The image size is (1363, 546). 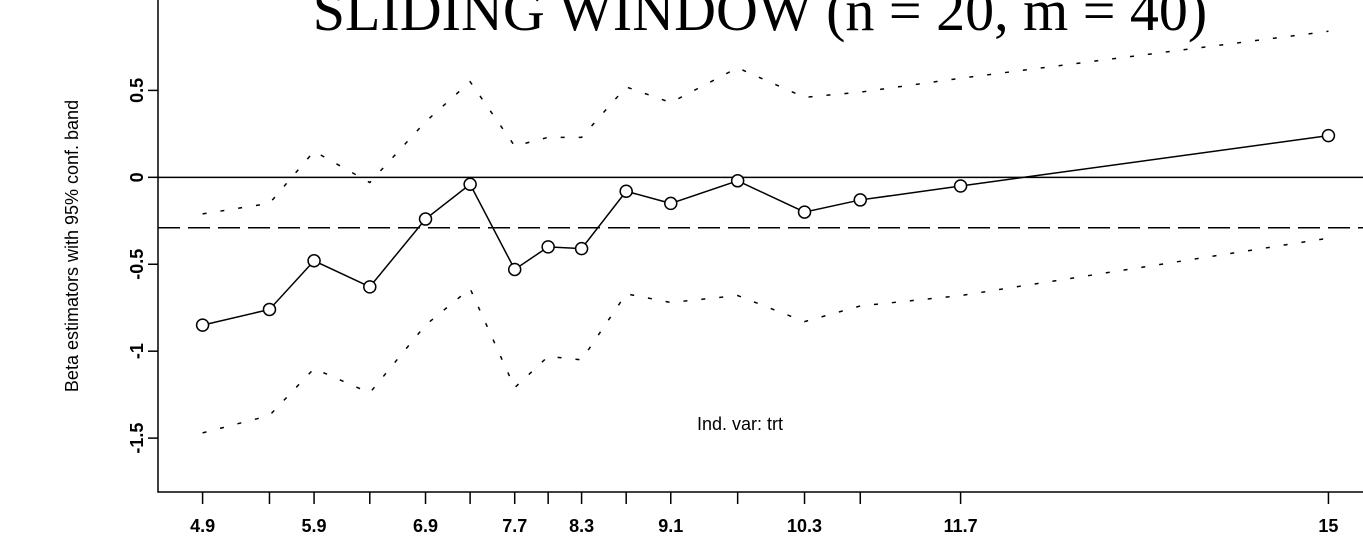 I want to click on y-tick-label: 0.5, so click(x=137, y=90).